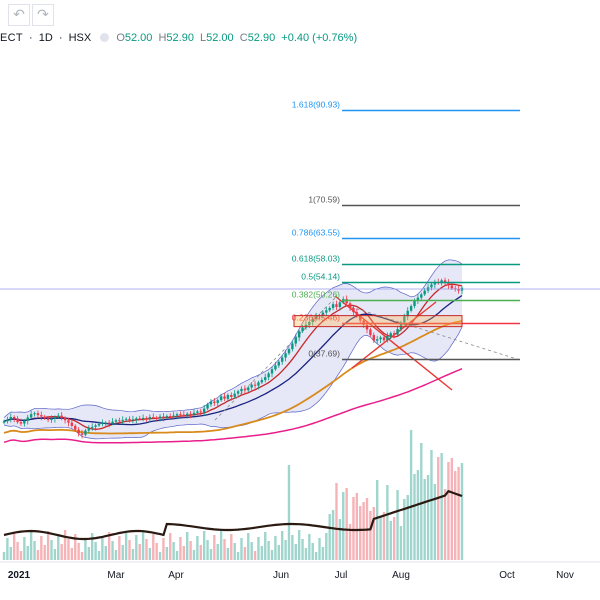 Image resolution: width=600 pixels, height=600 pixels. Describe the element at coordinates (43, 15) in the screenshot. I see `redo-button: ↷` at that location.